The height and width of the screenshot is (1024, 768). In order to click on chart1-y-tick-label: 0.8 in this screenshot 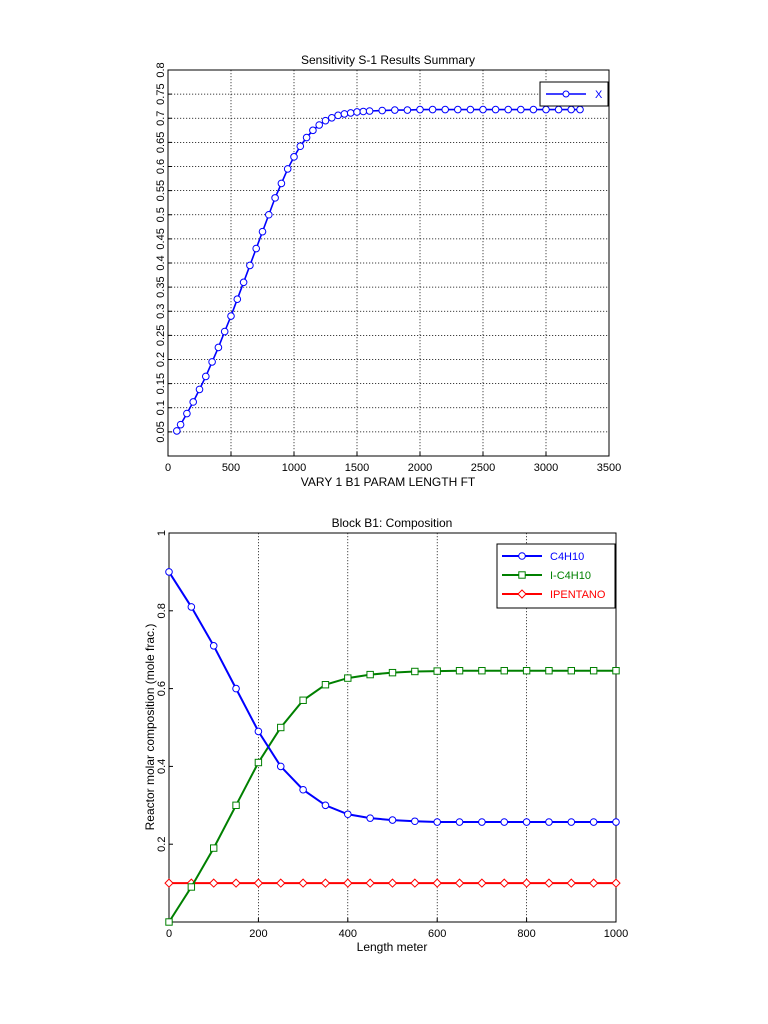, I will do `click(161, 69)`.